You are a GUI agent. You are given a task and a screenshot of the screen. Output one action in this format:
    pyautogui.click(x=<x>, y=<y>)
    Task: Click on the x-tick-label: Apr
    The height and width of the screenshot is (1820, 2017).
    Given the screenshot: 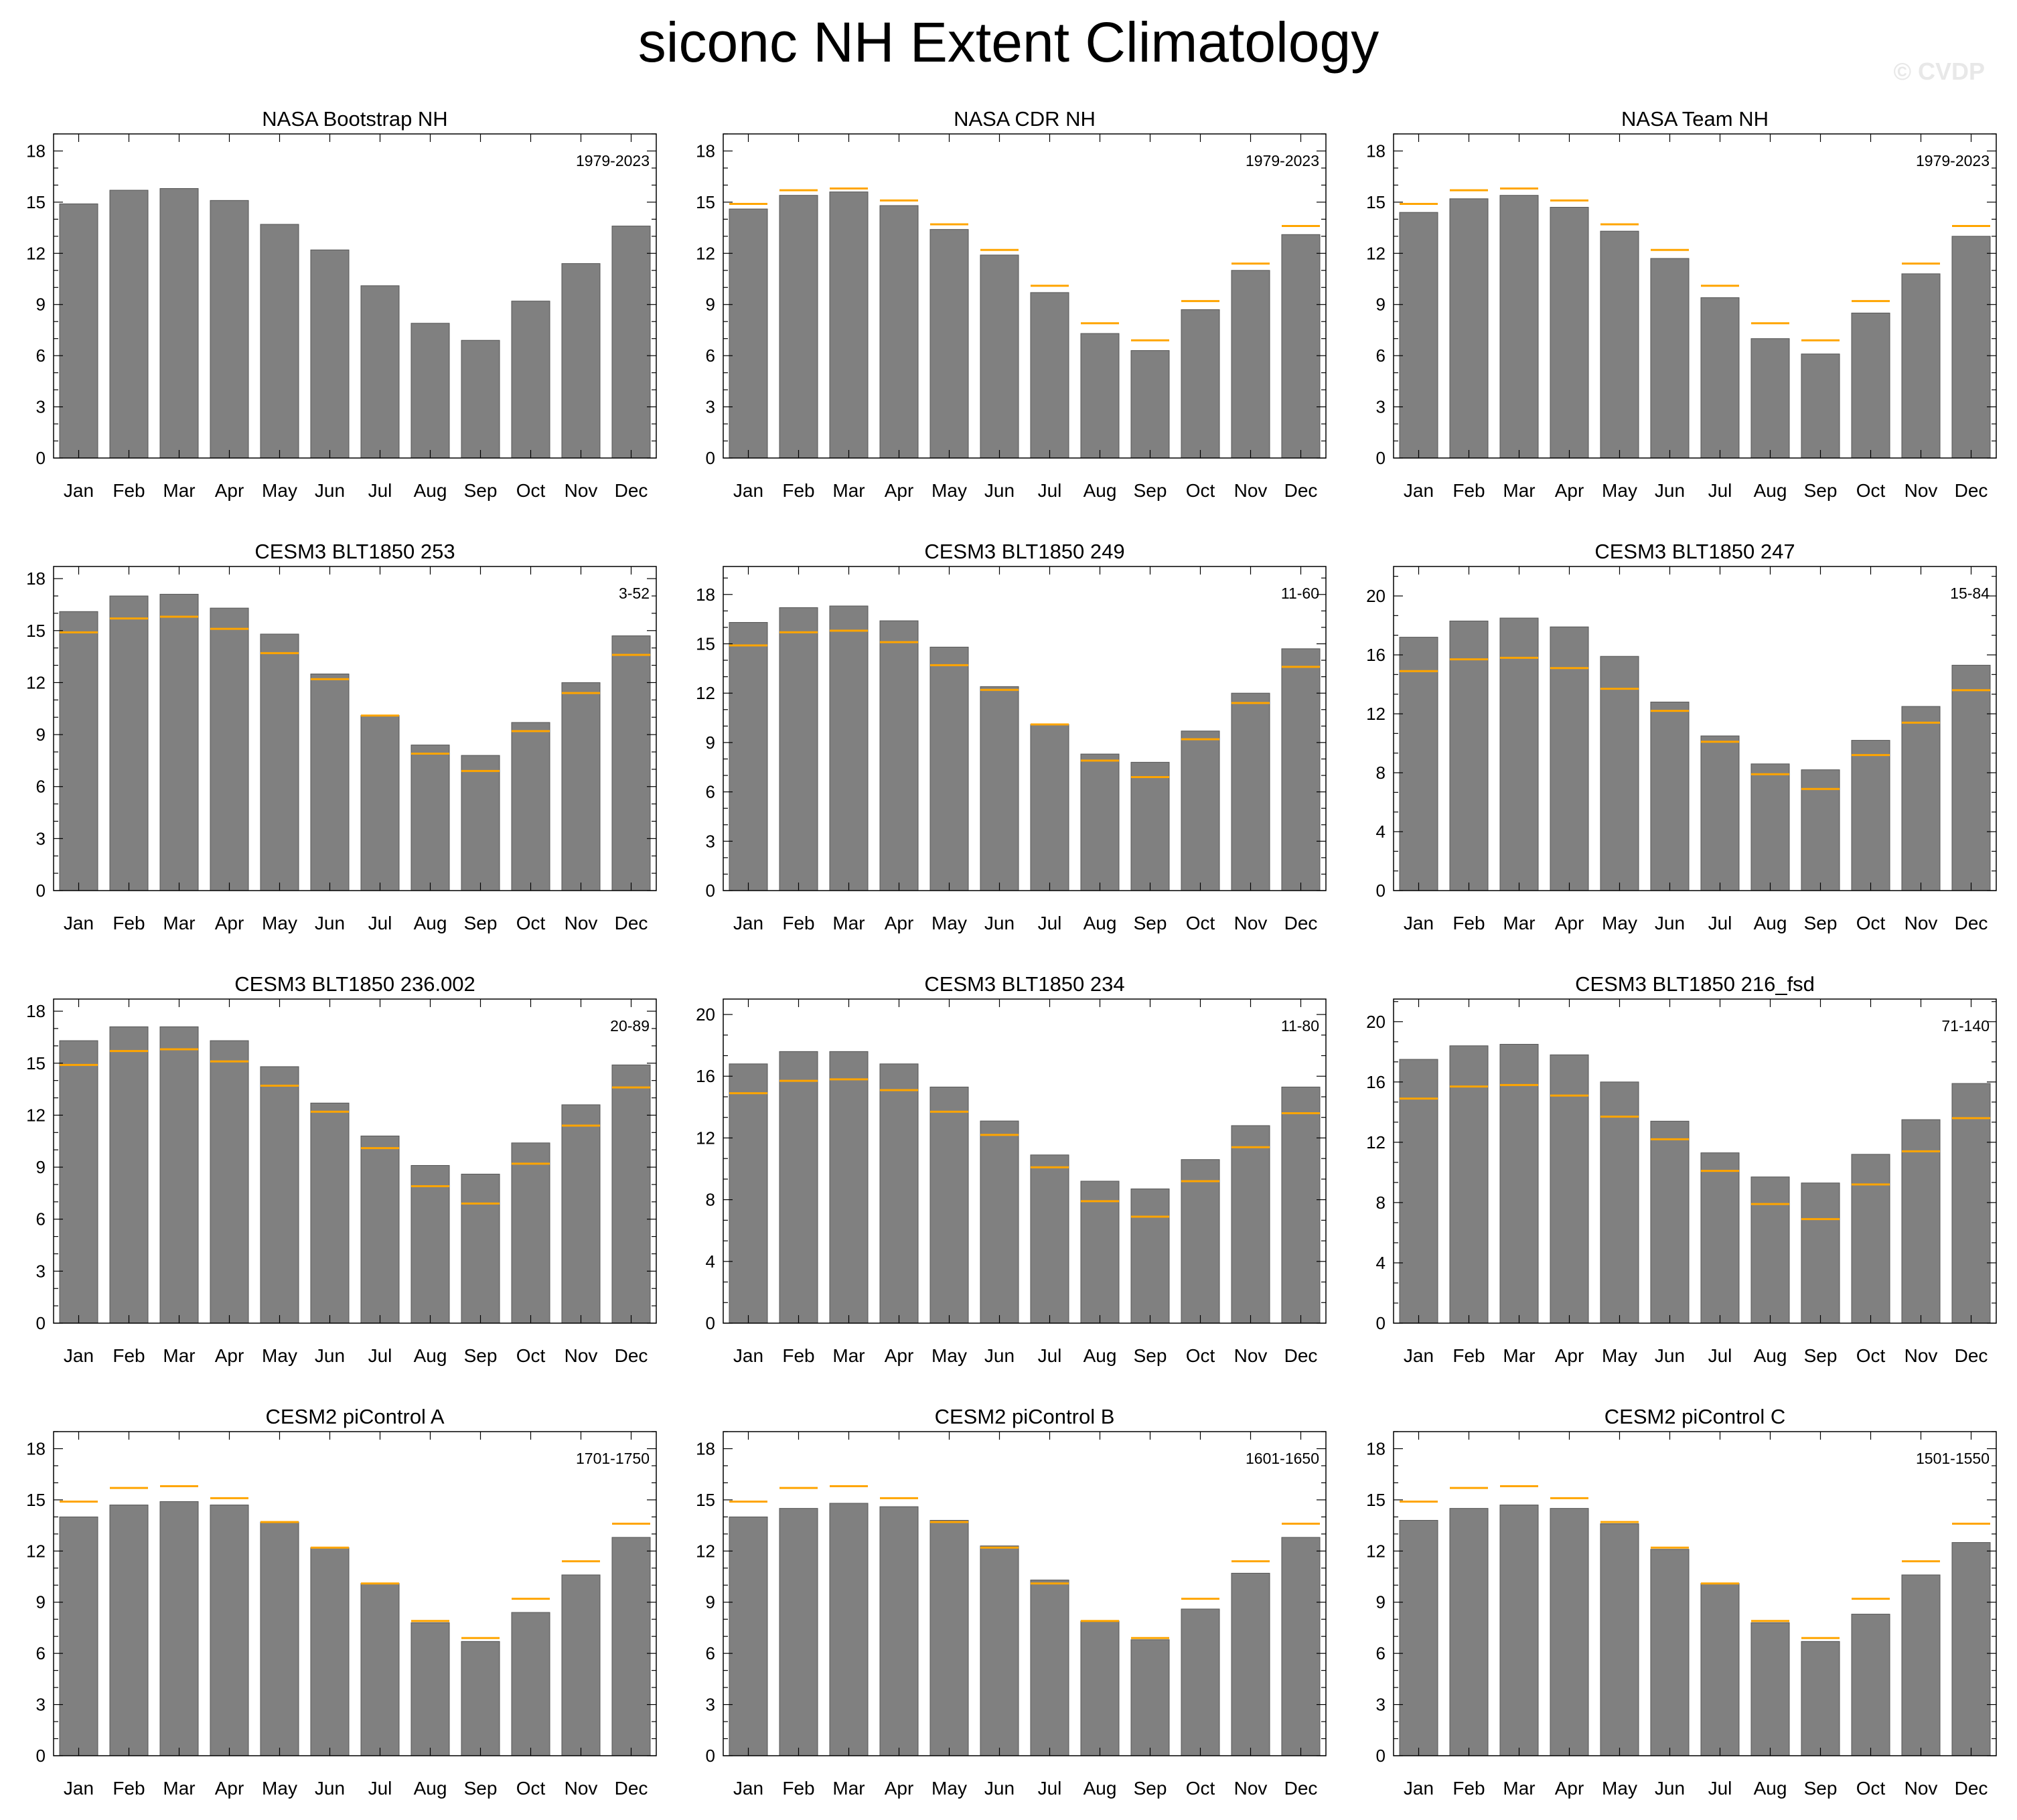 What is the action you would take?
    pyautogui.click(x=1569, y=490)
    